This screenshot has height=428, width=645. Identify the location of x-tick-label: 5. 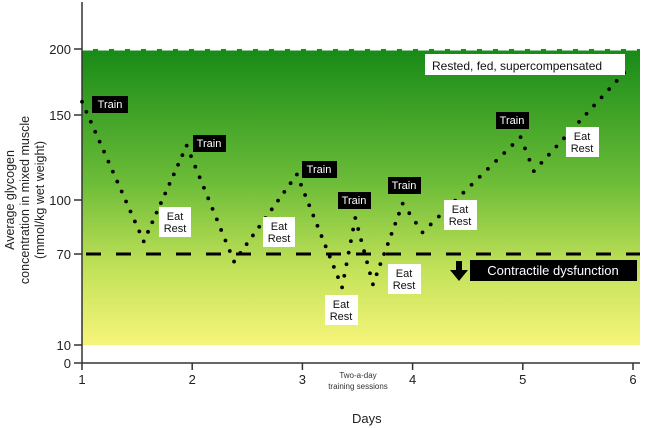
(522, 379).